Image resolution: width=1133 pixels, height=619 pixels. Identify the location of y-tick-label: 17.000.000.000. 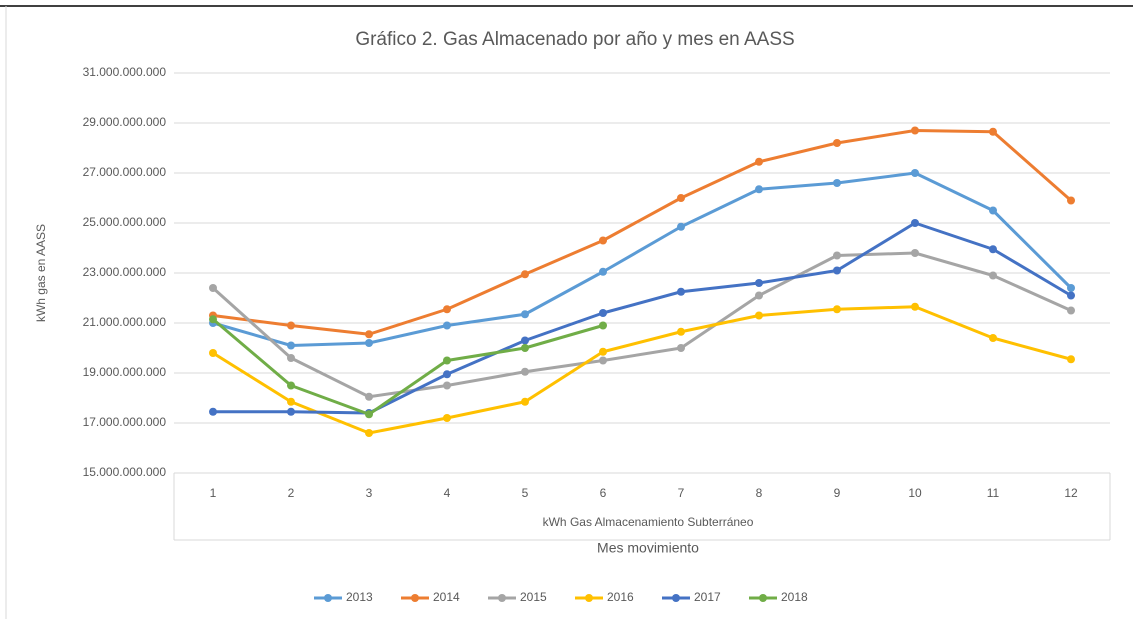
(125, 422).